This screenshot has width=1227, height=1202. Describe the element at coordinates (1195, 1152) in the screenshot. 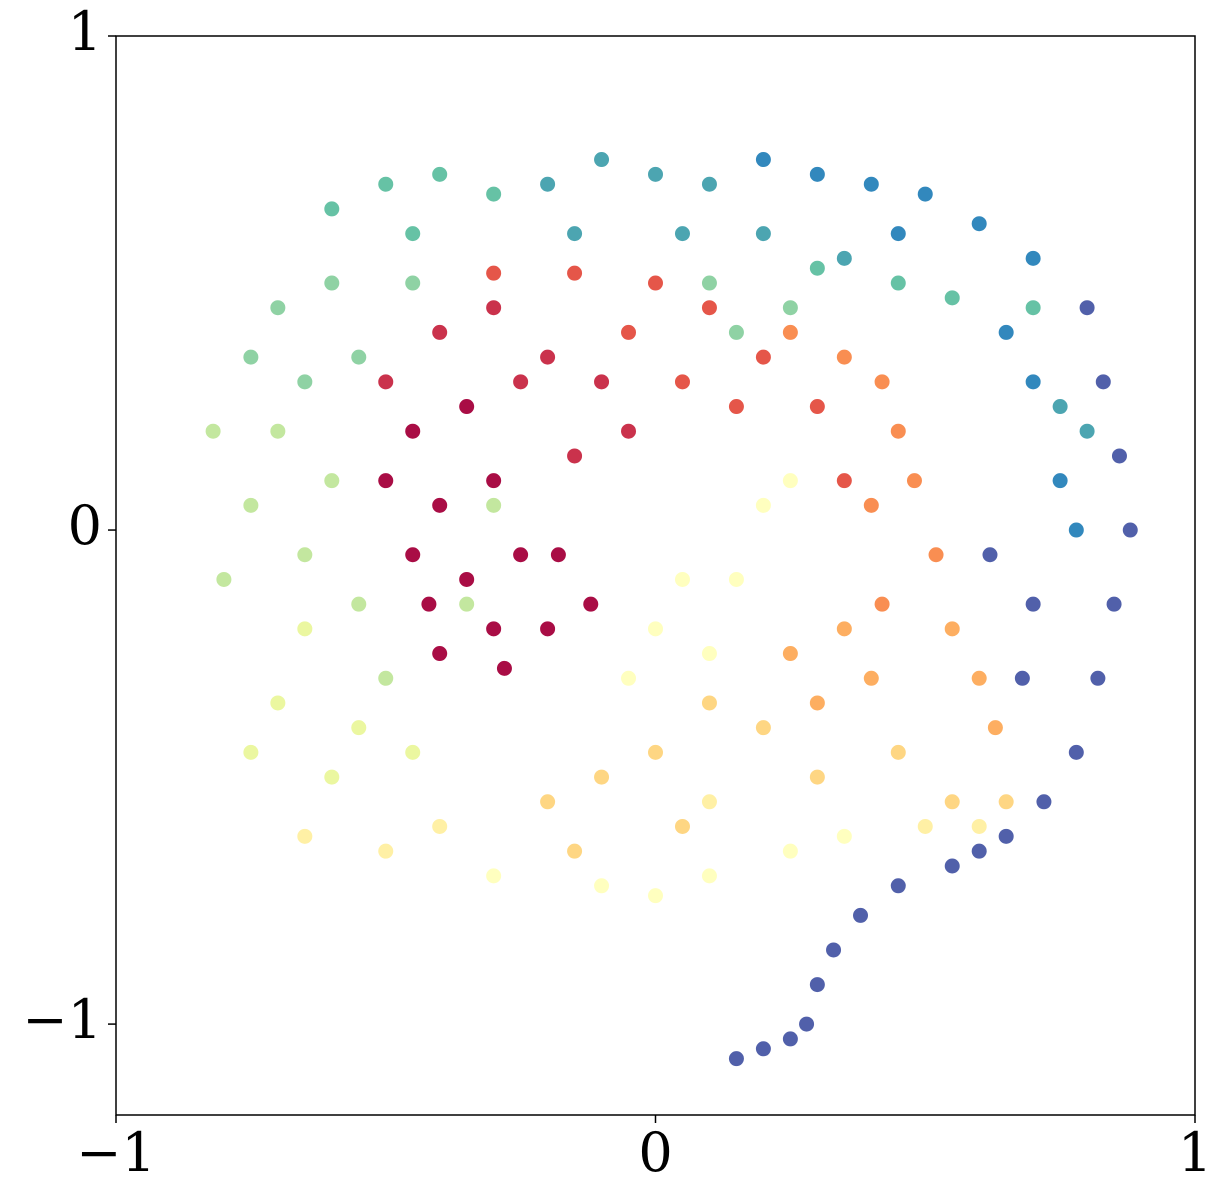

I see `x-tick-label: 1` at that location.